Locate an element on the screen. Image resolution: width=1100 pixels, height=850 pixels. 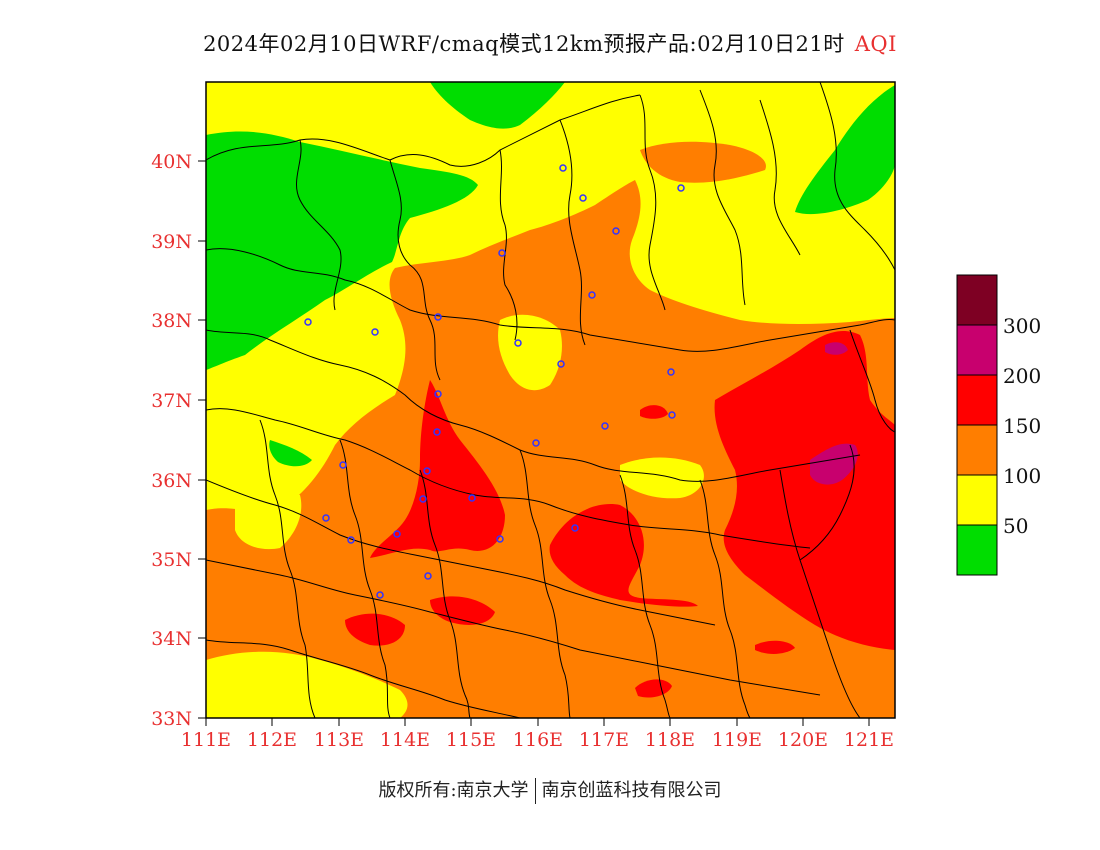
field-purple-north is located at coordinates (836, 348).